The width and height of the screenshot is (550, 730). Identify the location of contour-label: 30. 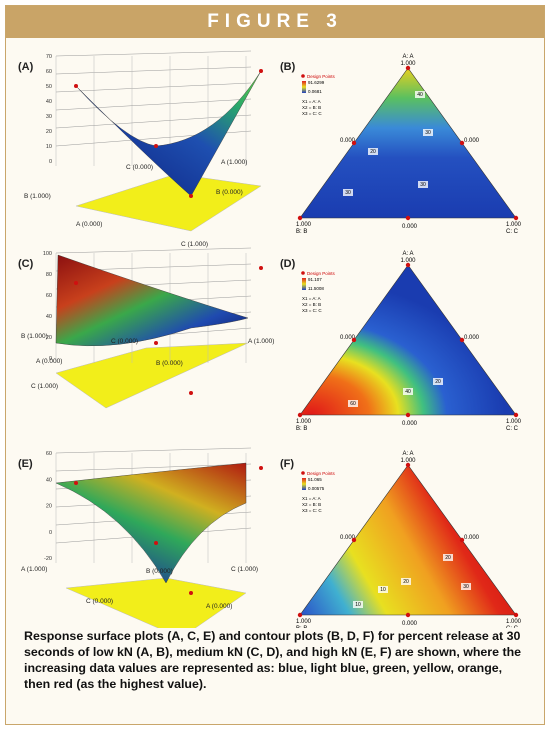
(423, 185).